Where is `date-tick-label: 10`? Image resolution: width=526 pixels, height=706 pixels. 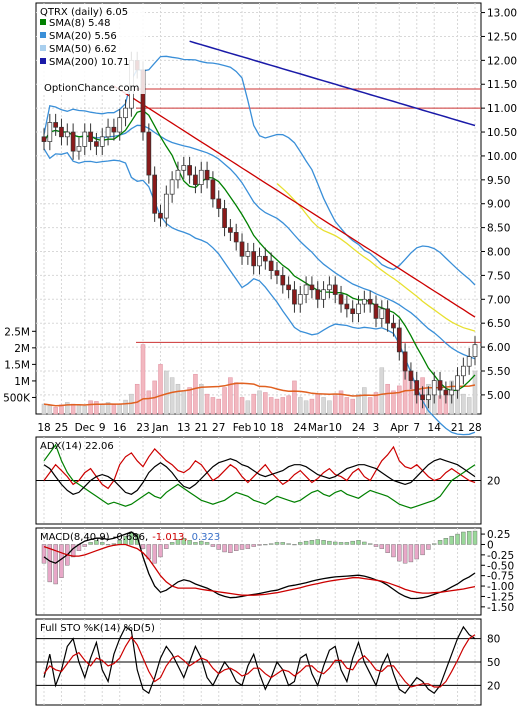
date-tick-label: 10 is located at coordinates (335, 428).